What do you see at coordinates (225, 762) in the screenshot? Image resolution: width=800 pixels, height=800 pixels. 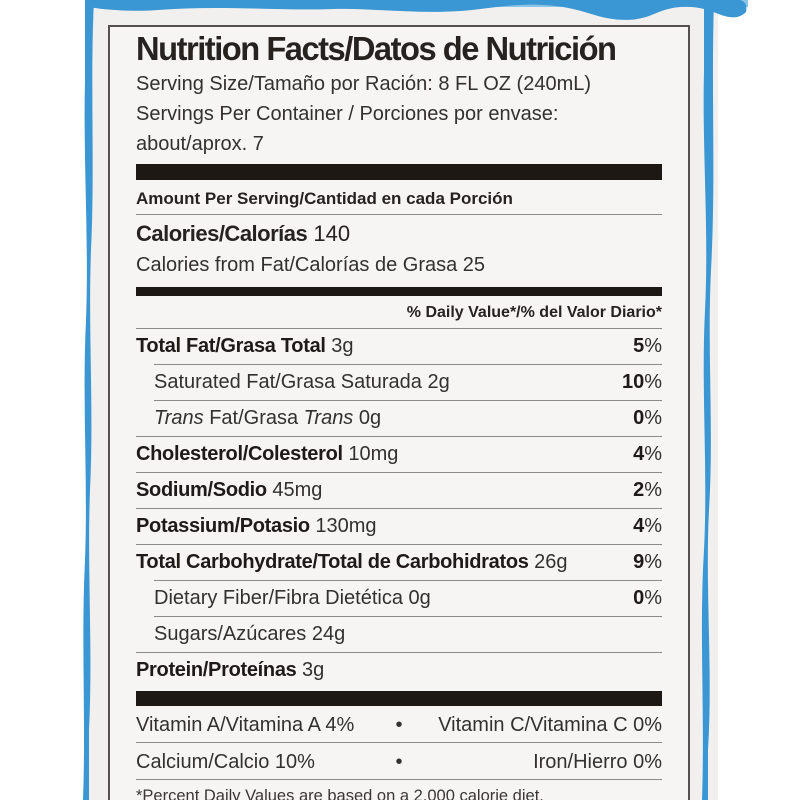 I see `vitamin-left: Calcium/Calcio 10%` at bounding box center [225, 762].